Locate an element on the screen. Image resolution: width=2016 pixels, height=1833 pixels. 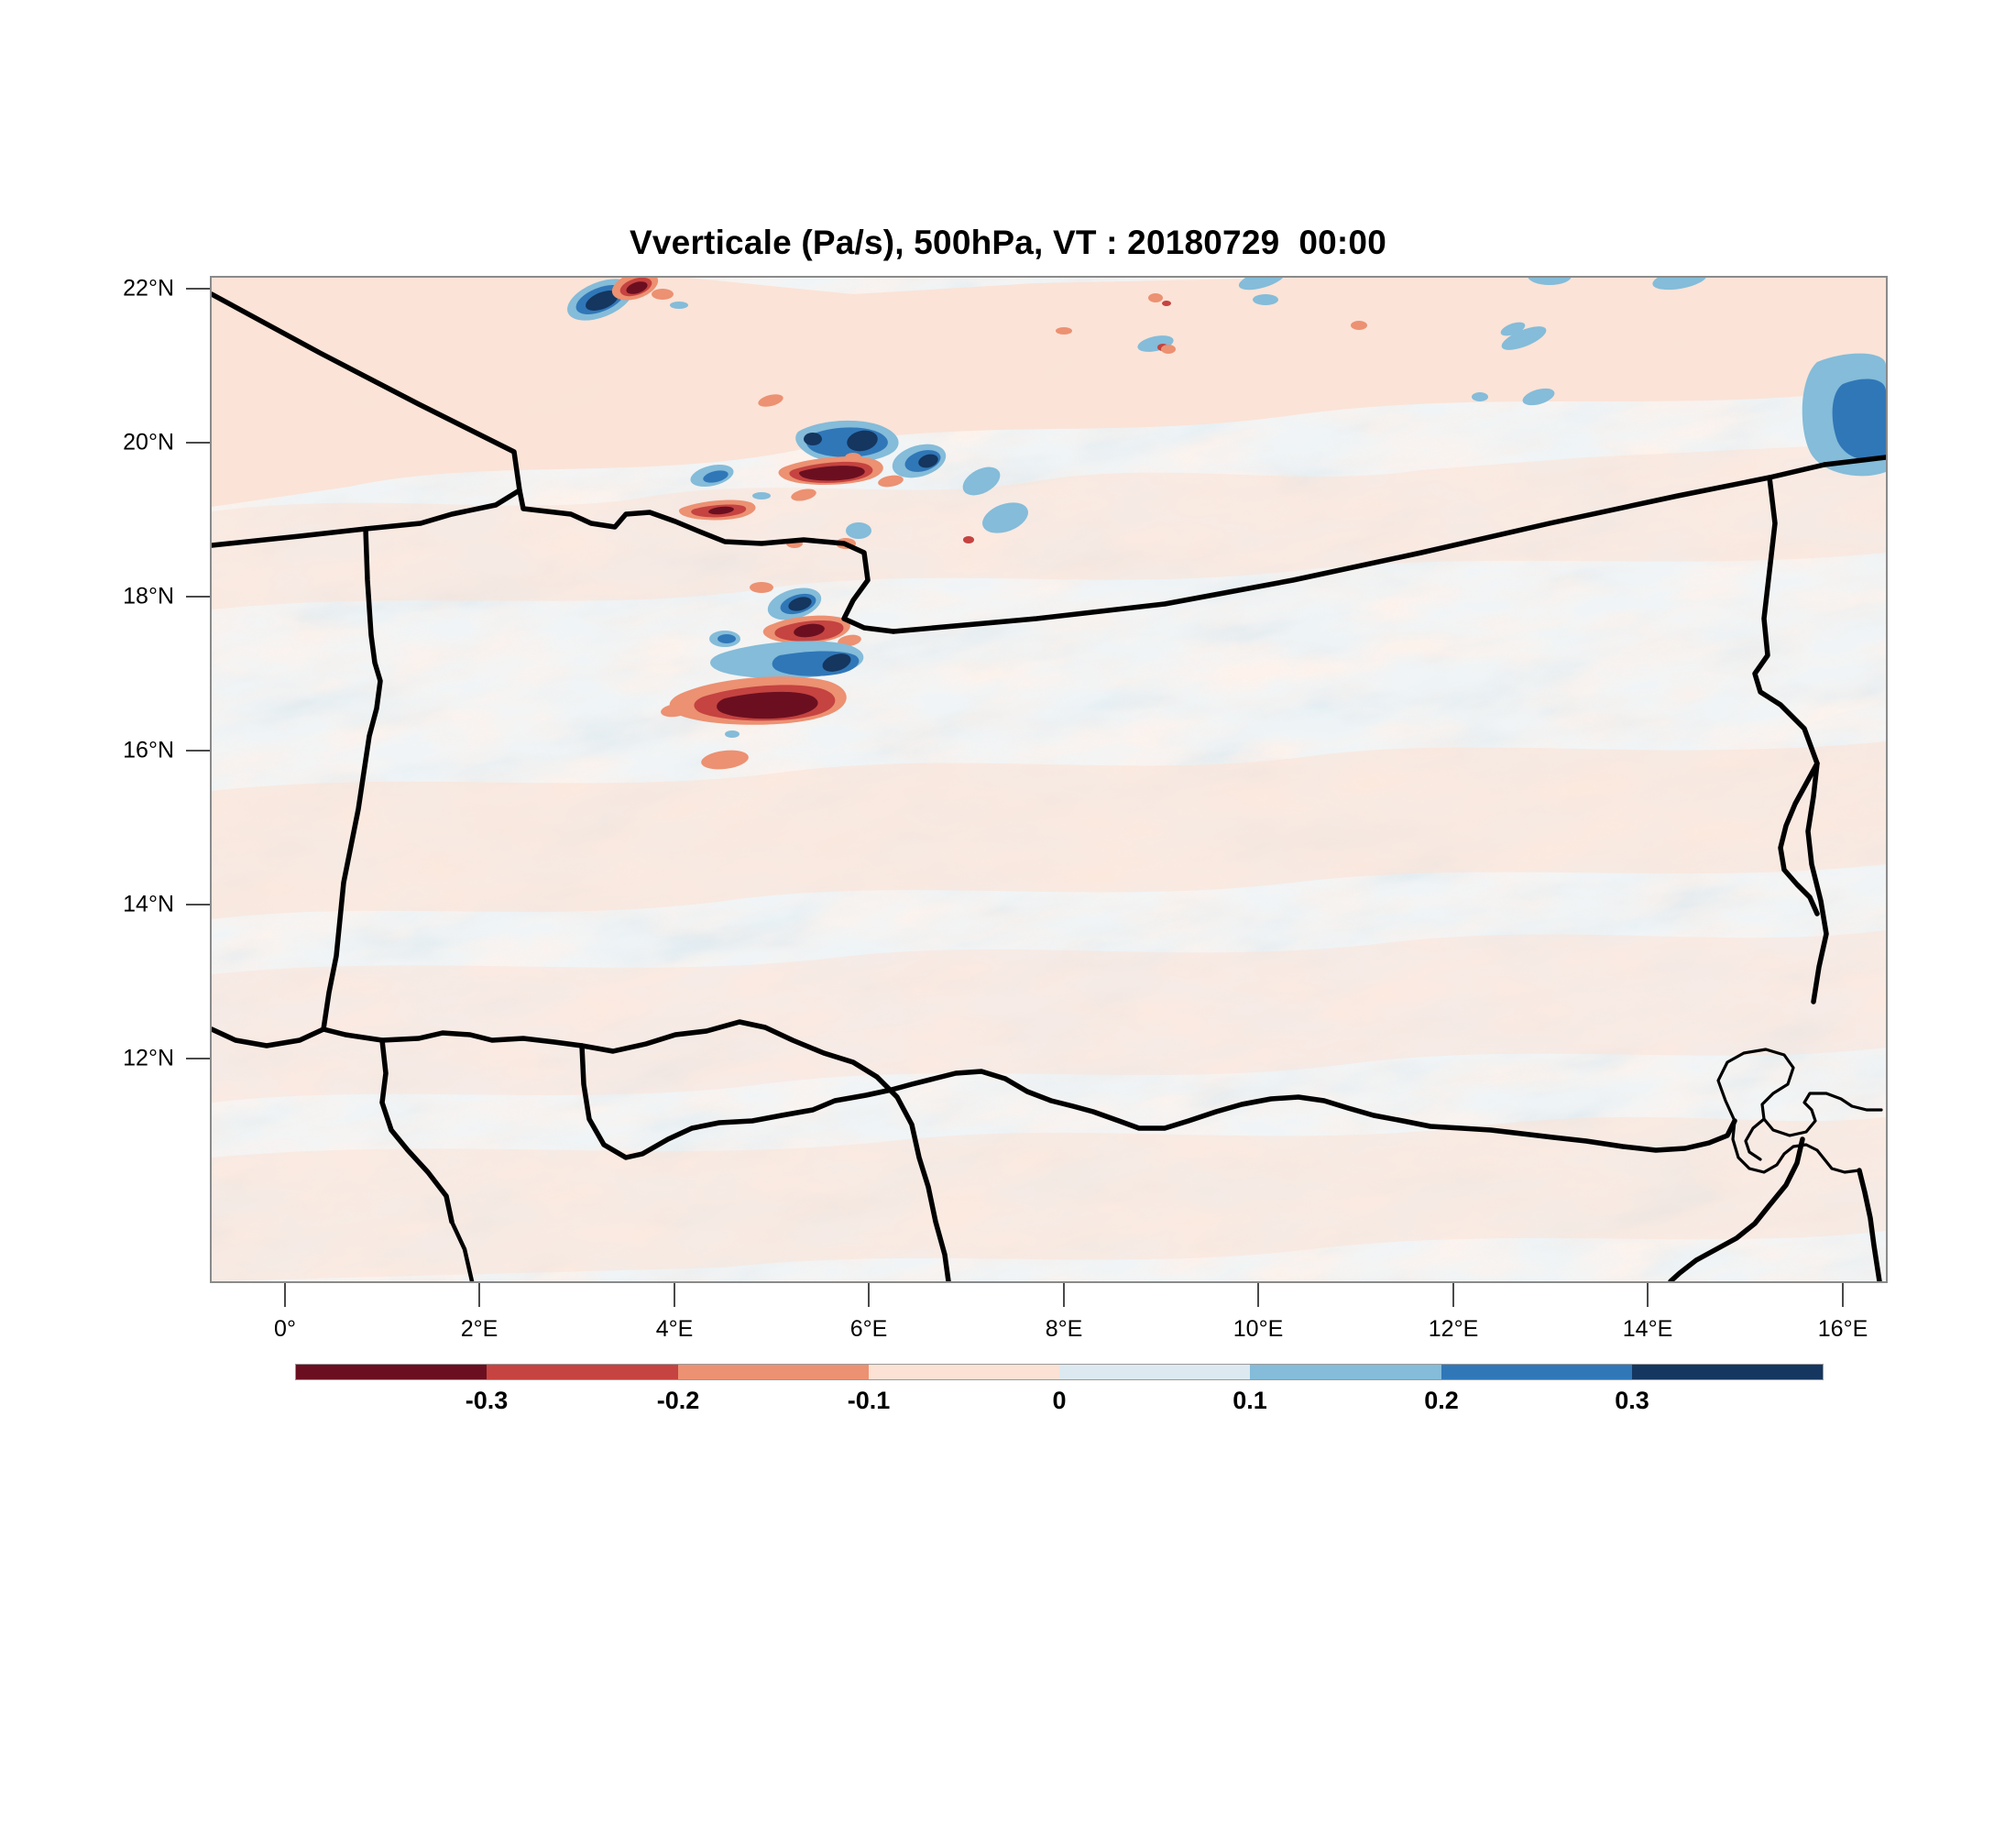
colorbar-tick-minus0-1: -0.1 is located at coordinates (869, 1400).